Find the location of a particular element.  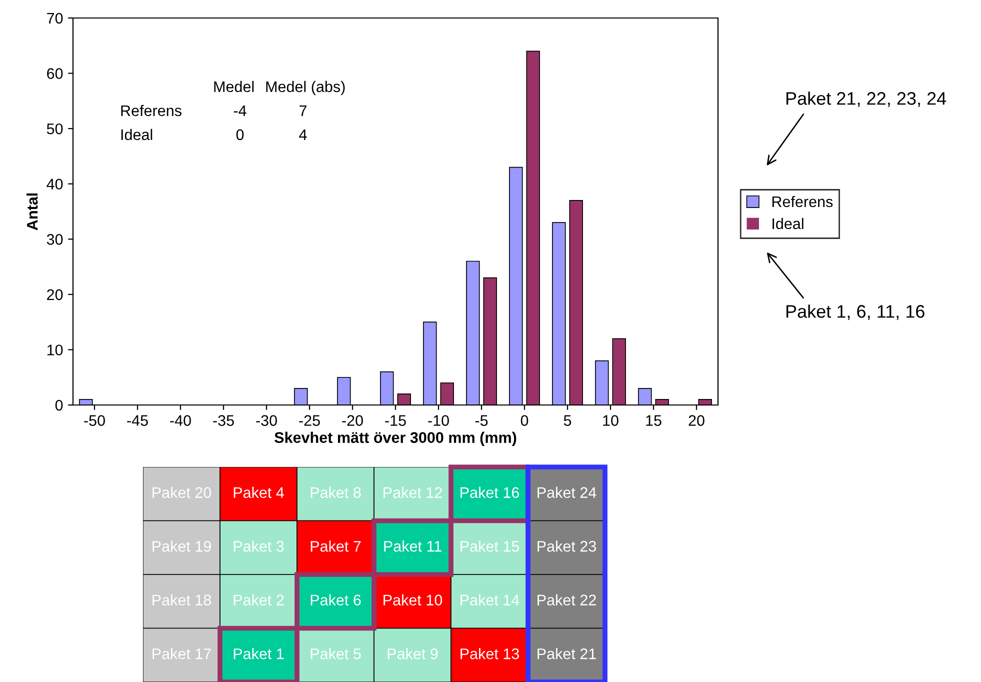

text: Paket 10 is located at coordinates (413, 600).